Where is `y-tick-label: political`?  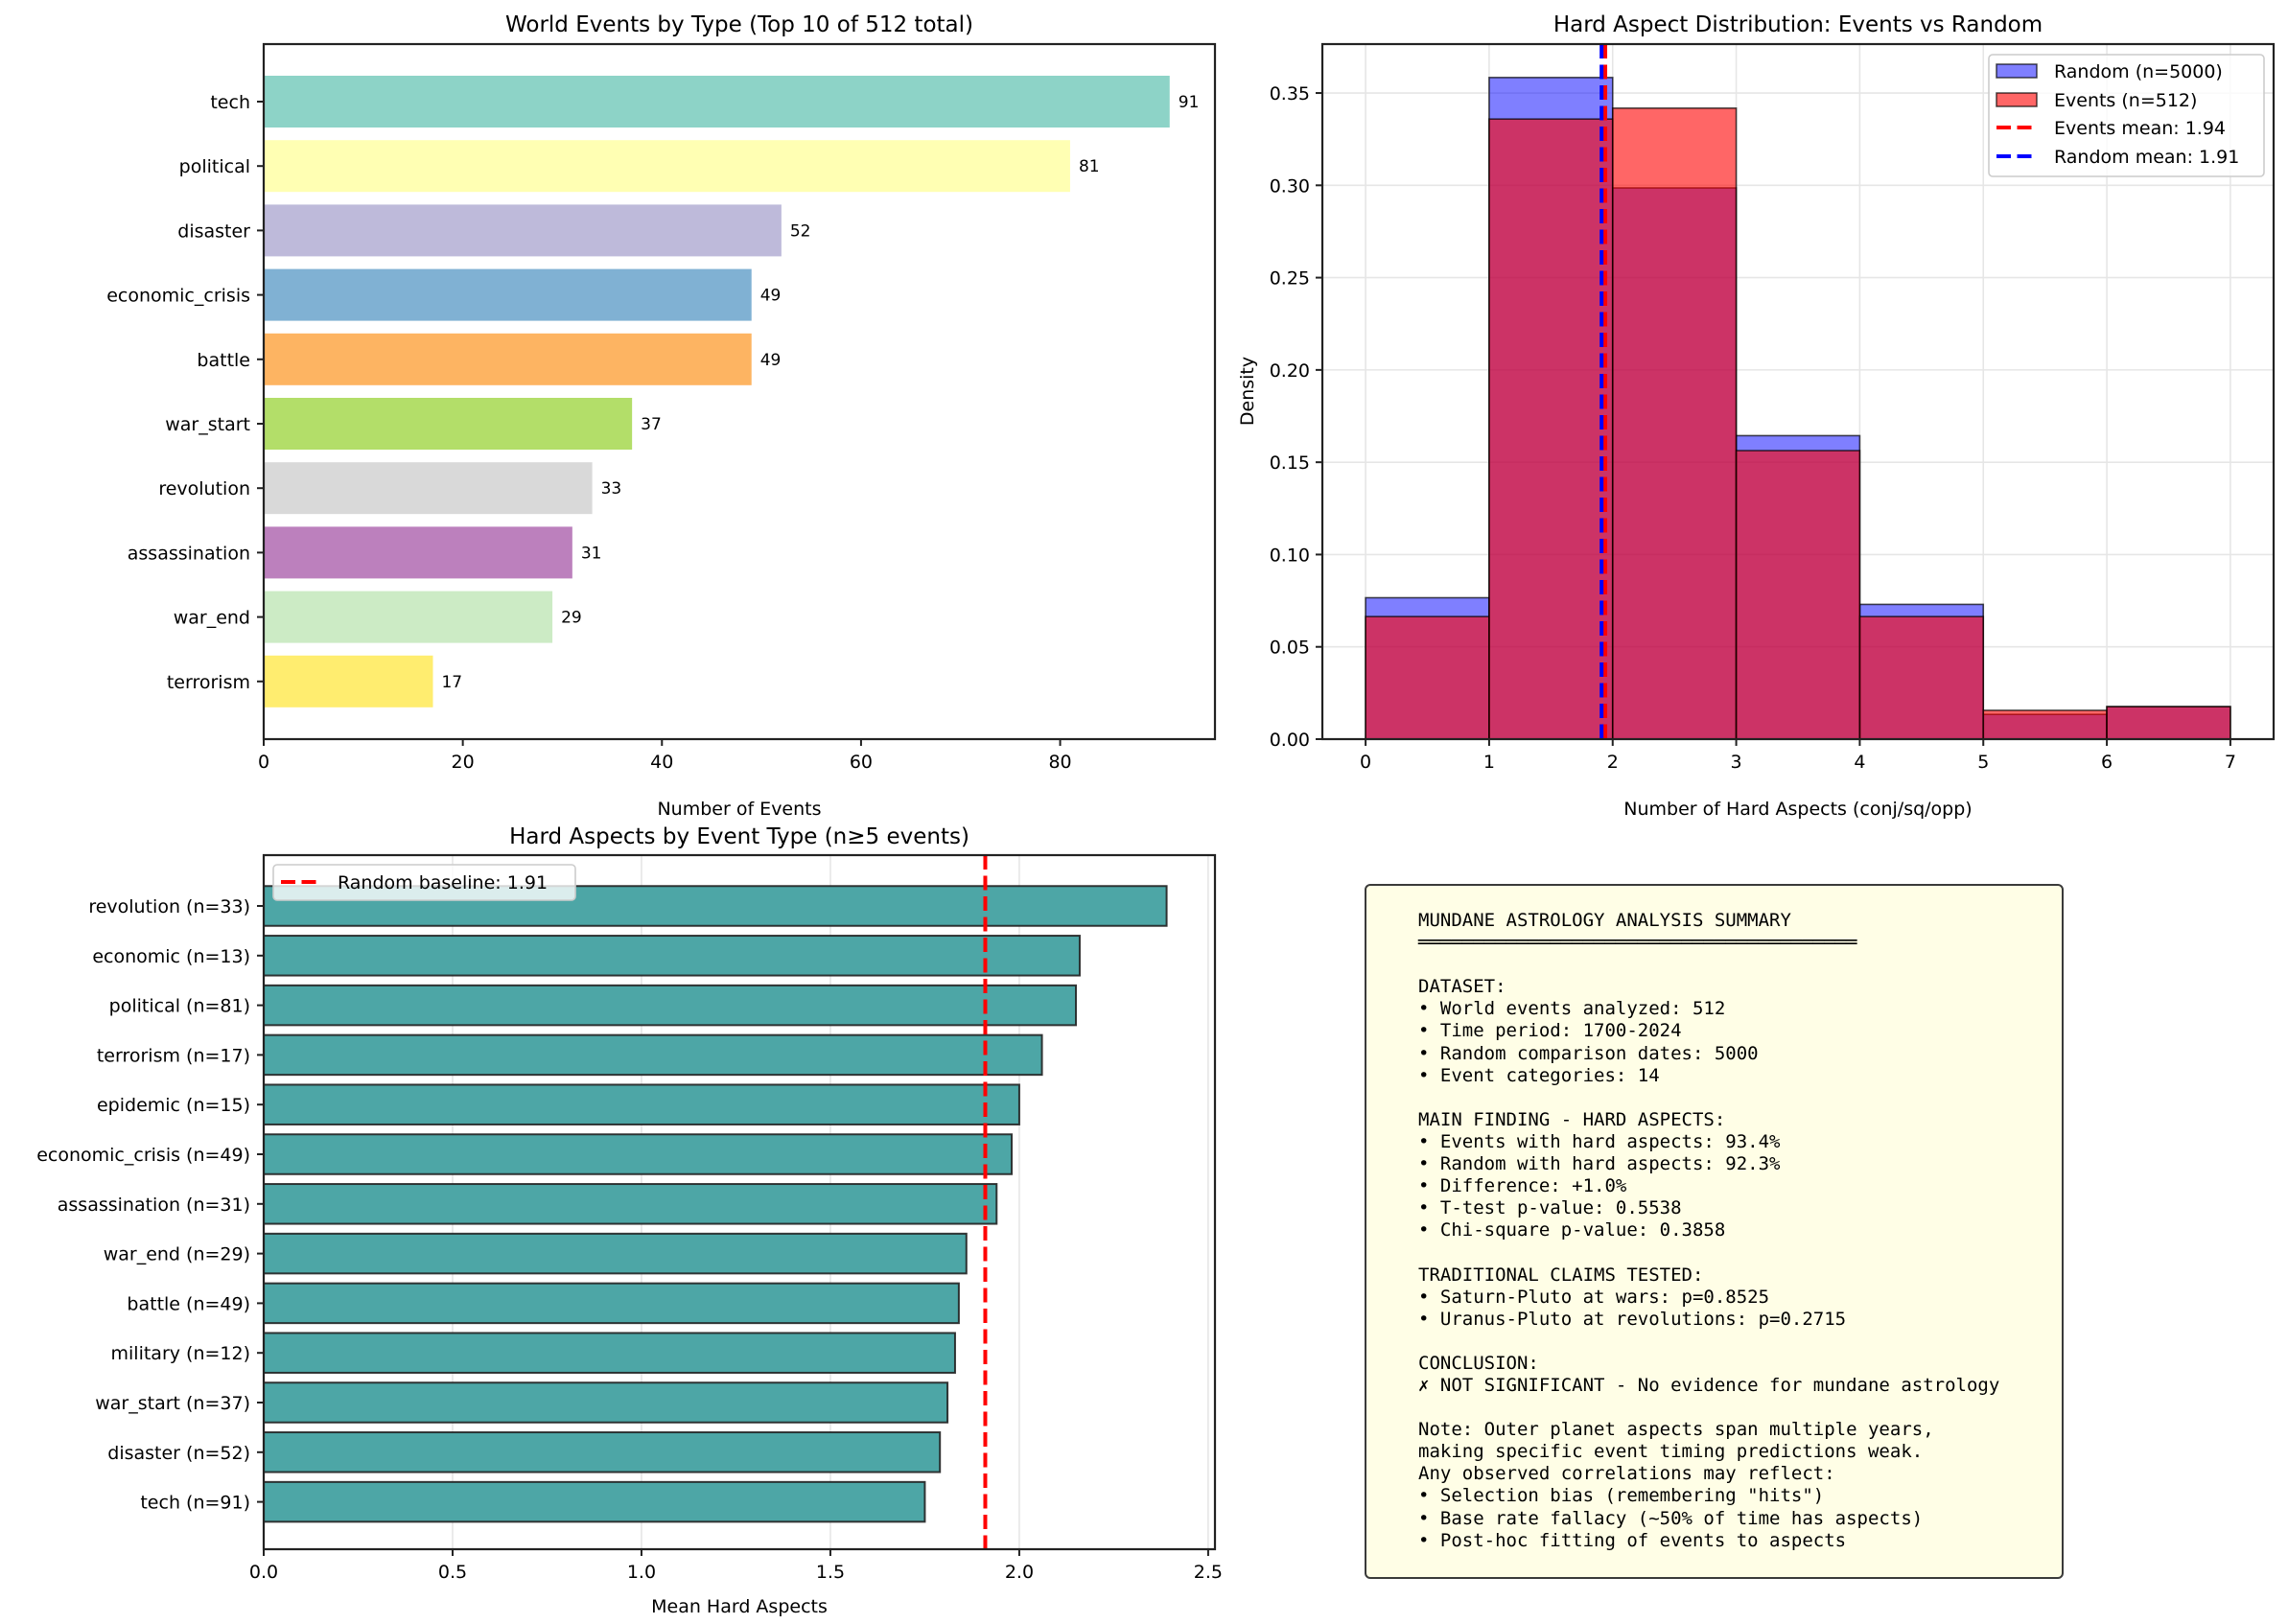 y-tick-label: political is located at coordinates (215, 167).